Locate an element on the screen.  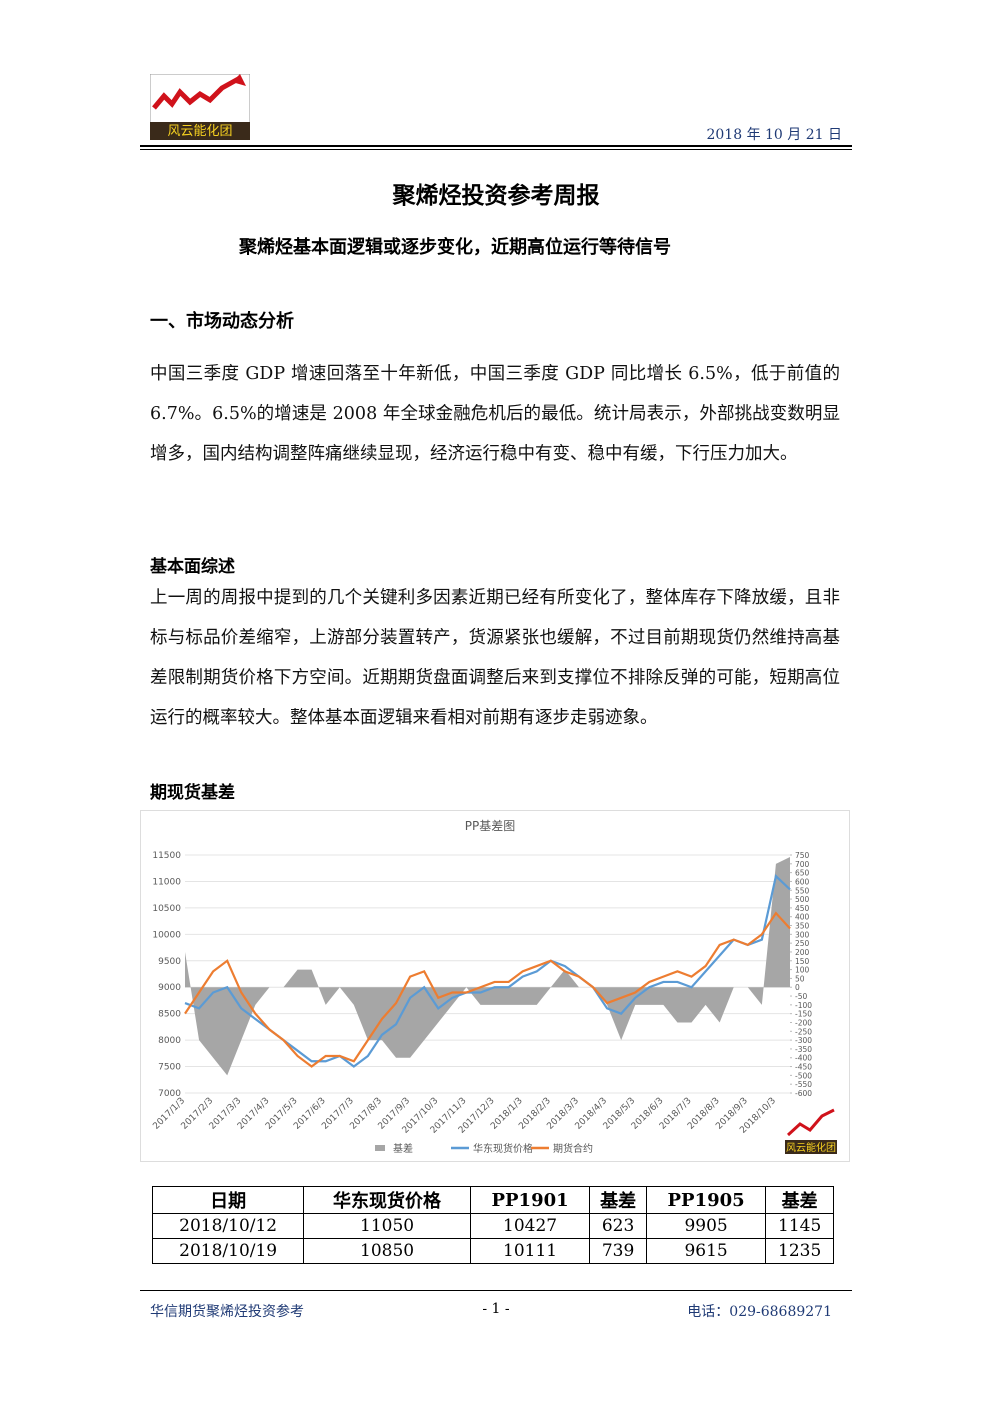
y-tick-label: 11500 is located at coordinates (166, 856).